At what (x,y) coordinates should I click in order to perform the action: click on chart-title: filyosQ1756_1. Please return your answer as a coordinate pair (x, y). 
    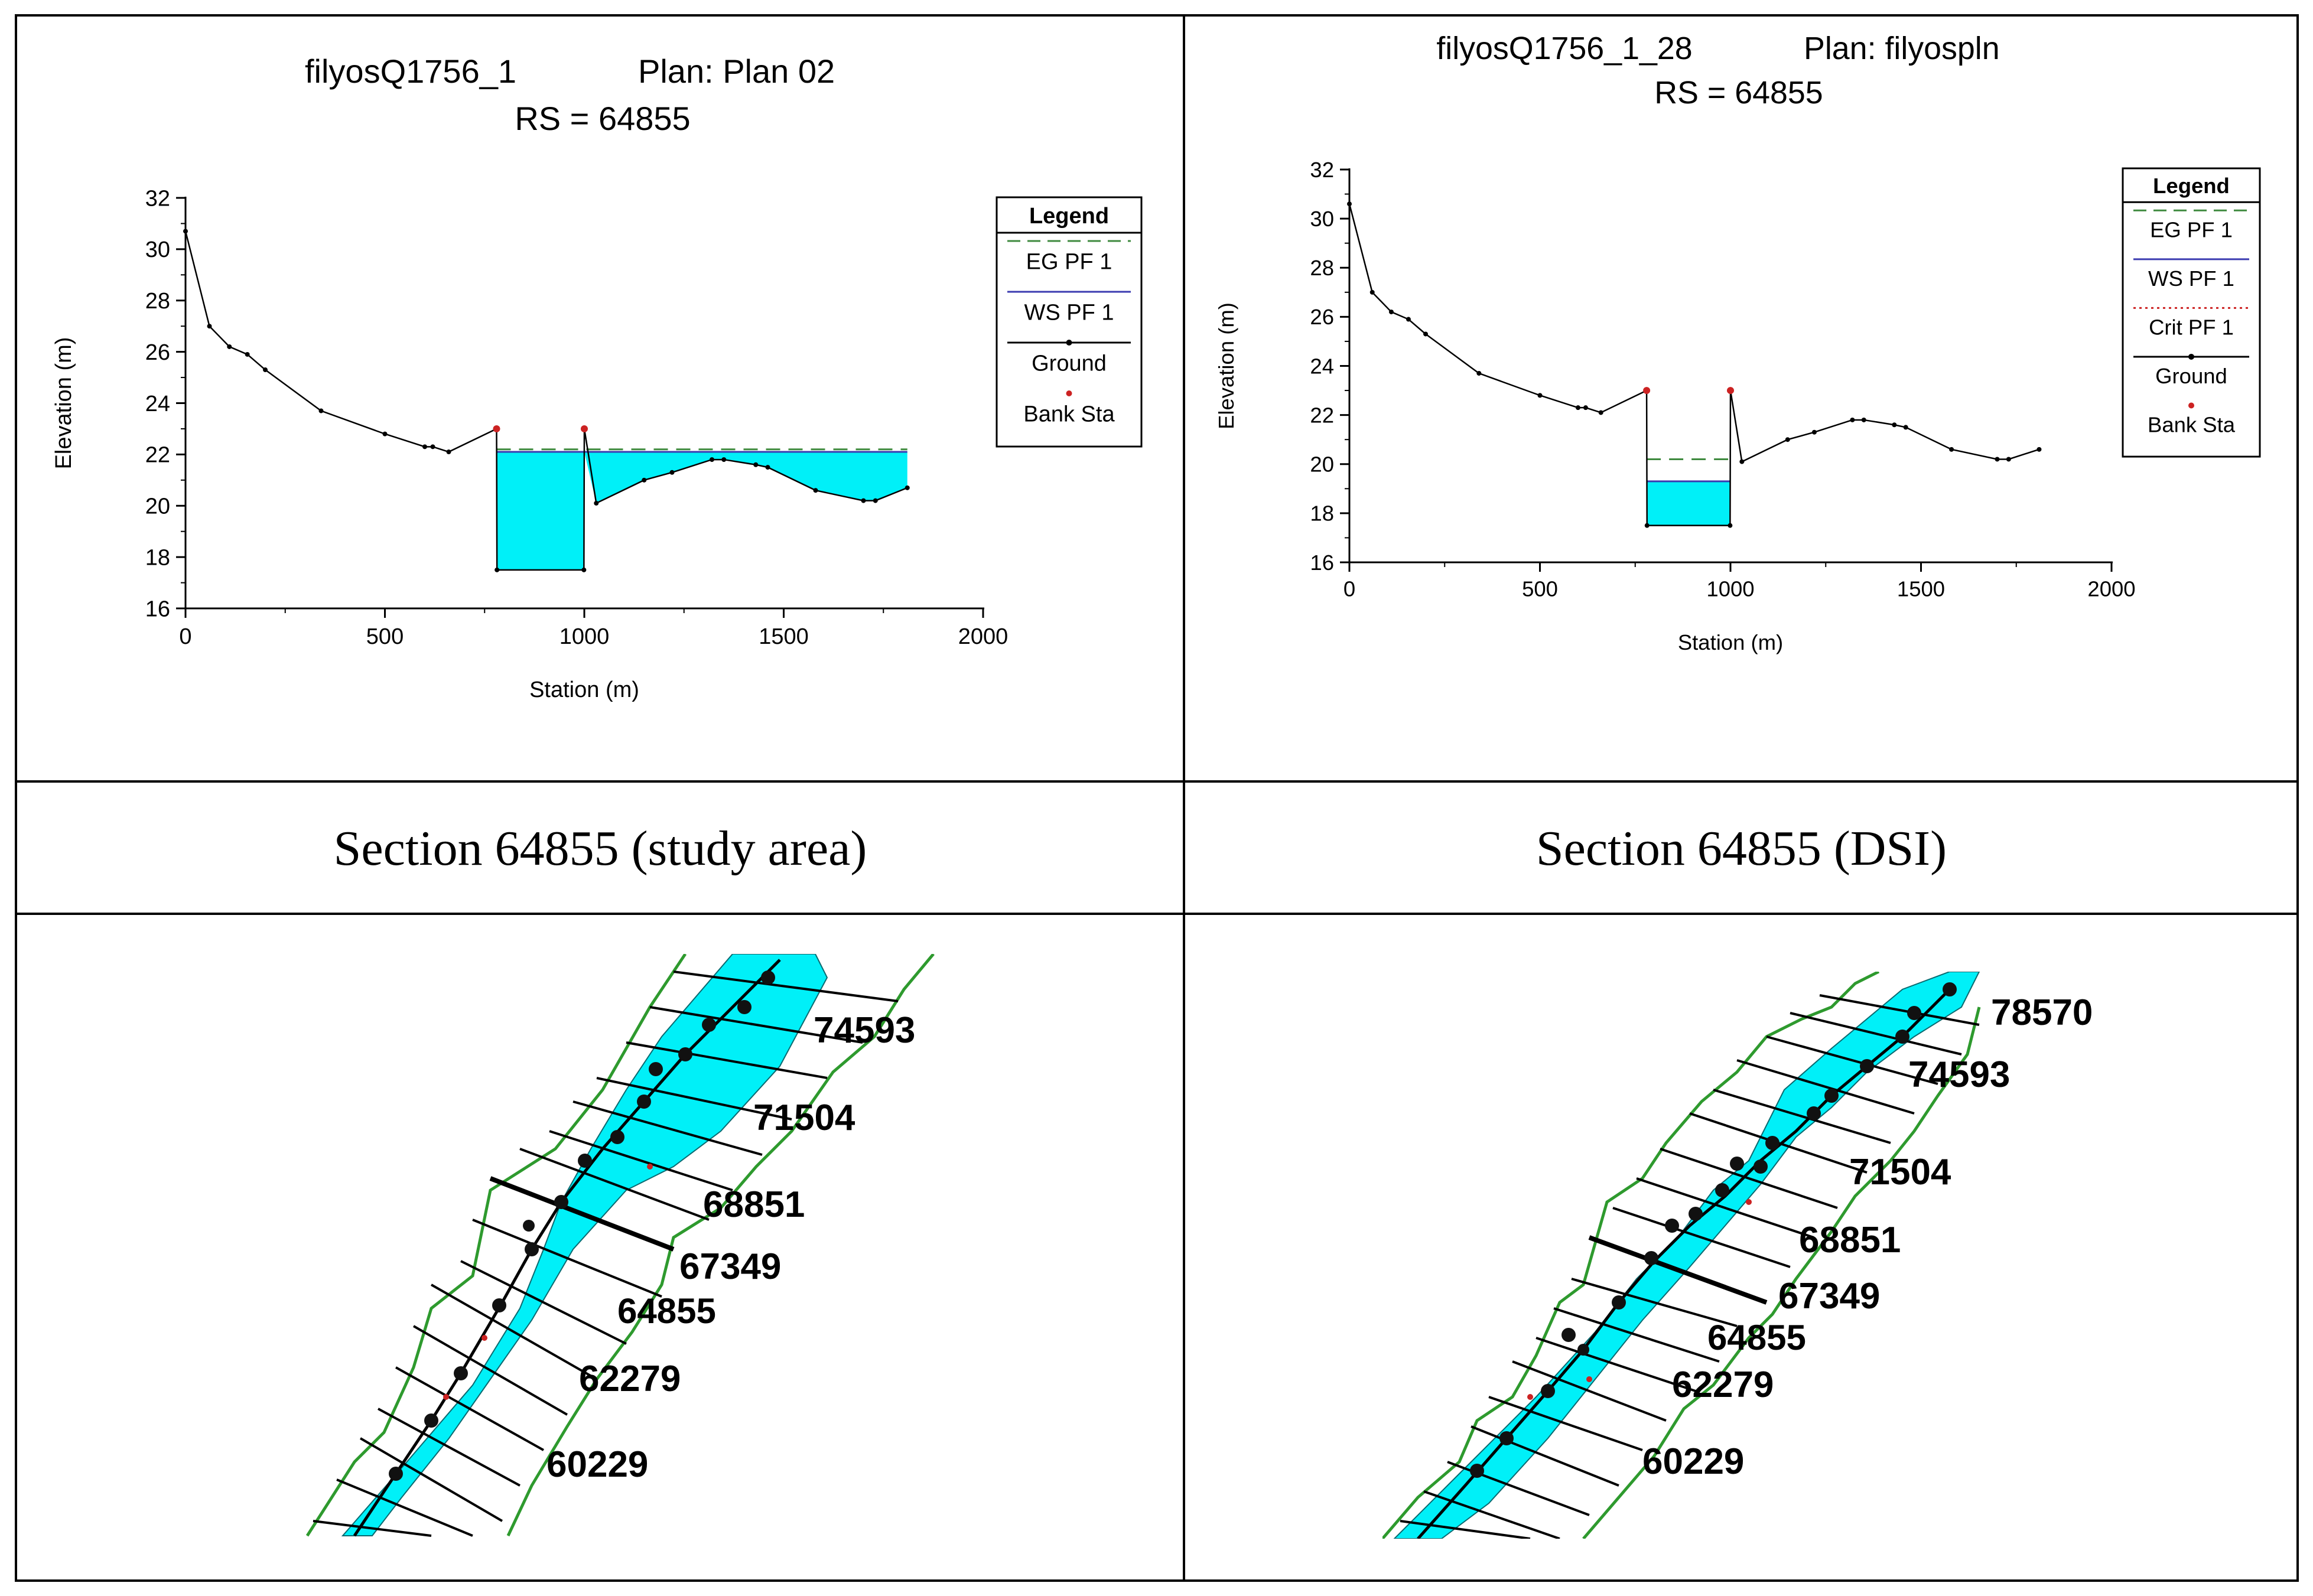
    Looking at the image, I should click on (410, 71).